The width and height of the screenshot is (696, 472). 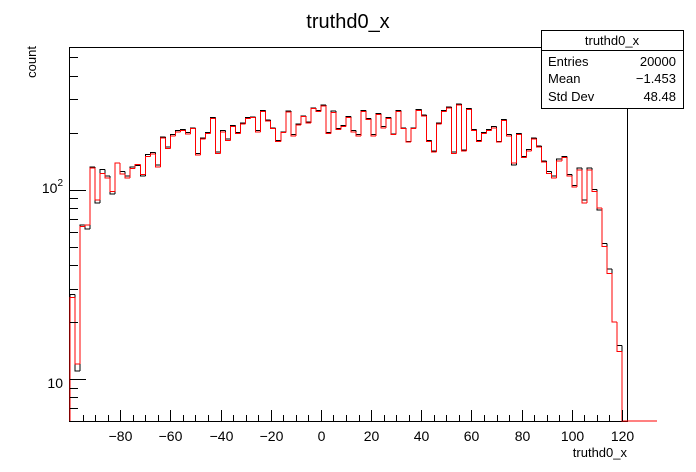 I want to click on x-tick-label: 100, so click(x=573, y=436).